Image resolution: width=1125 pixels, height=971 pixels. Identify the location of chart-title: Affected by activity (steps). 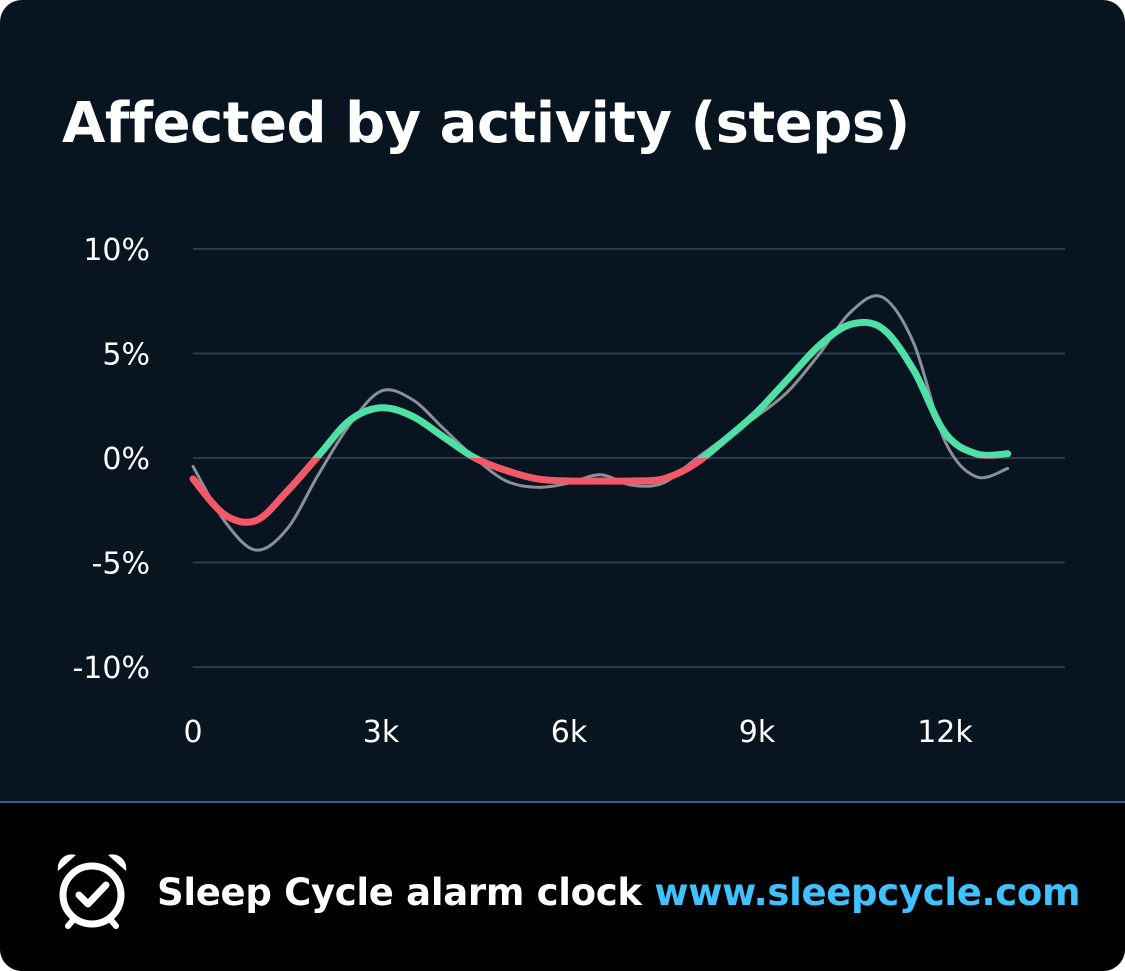
(486, 123).